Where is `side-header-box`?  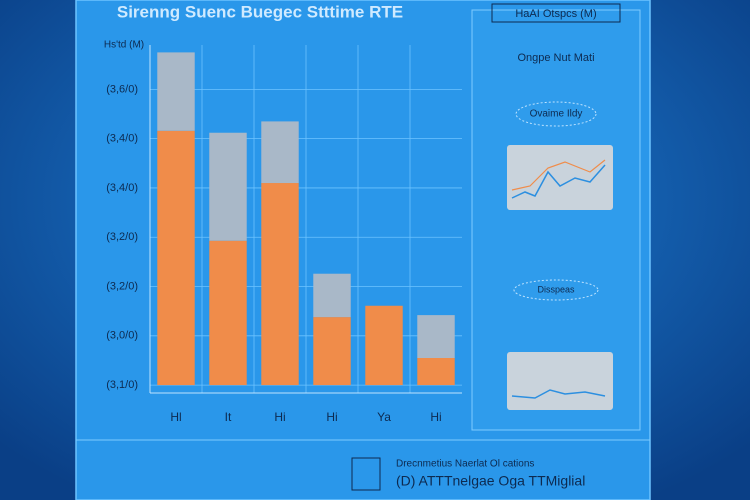 side-header-box is located at coordinates (556, 13).